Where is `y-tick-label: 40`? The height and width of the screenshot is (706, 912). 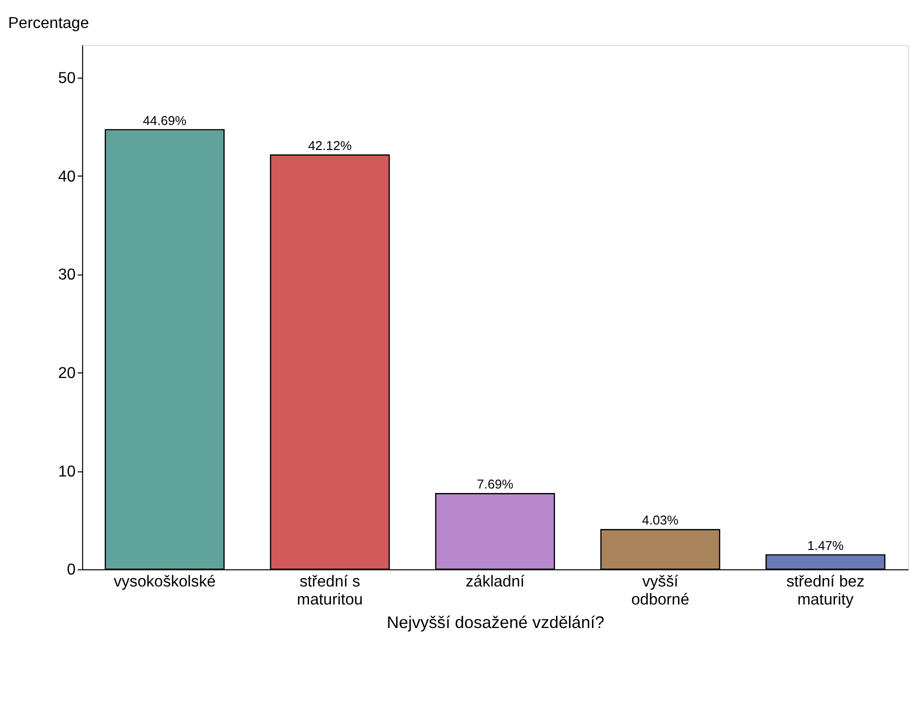
y-tick-label: 40 is located at coordinates (67, 177).